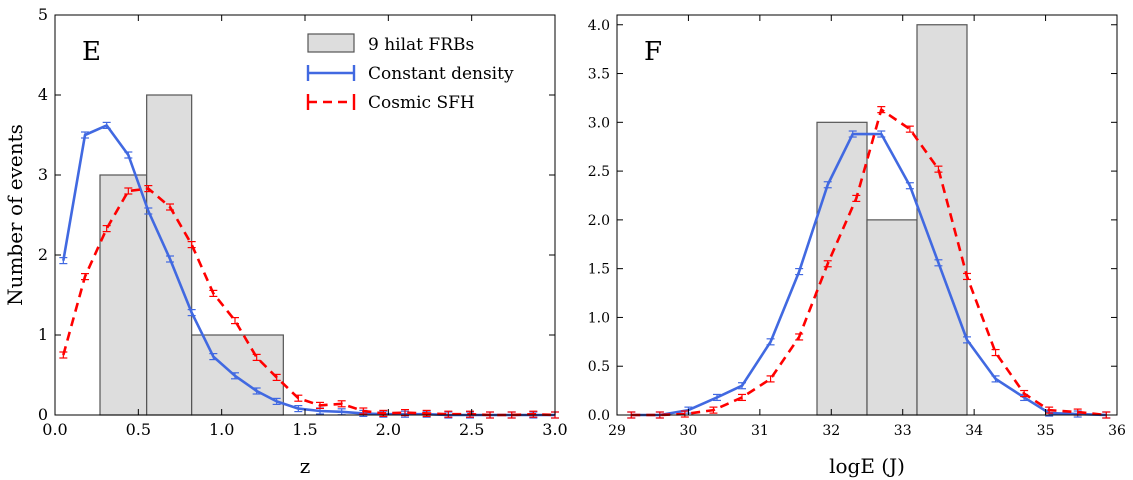 This screenshot has height=480, width=1133. I want to click on x-tick-label: 36, so click(1117, 431).